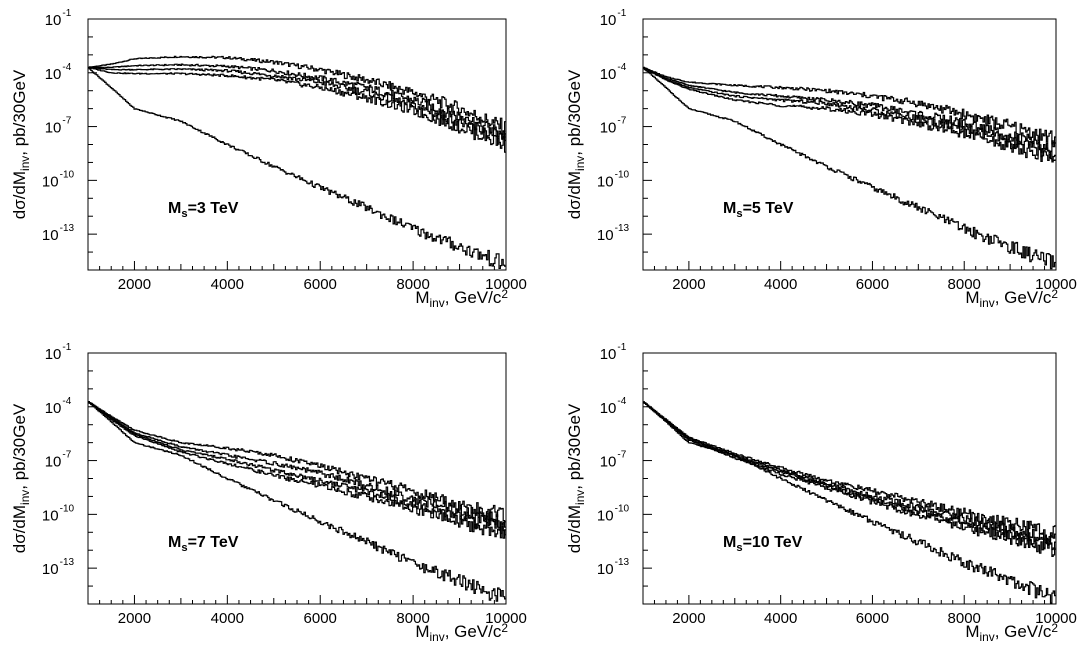 This screenshot has width=1086, height=654. What do you see at coordinates (768, 208) in the screenshot?
I see `mass-scale-annotation-part-2: =5 TeV` at bounding box center [768, 208].